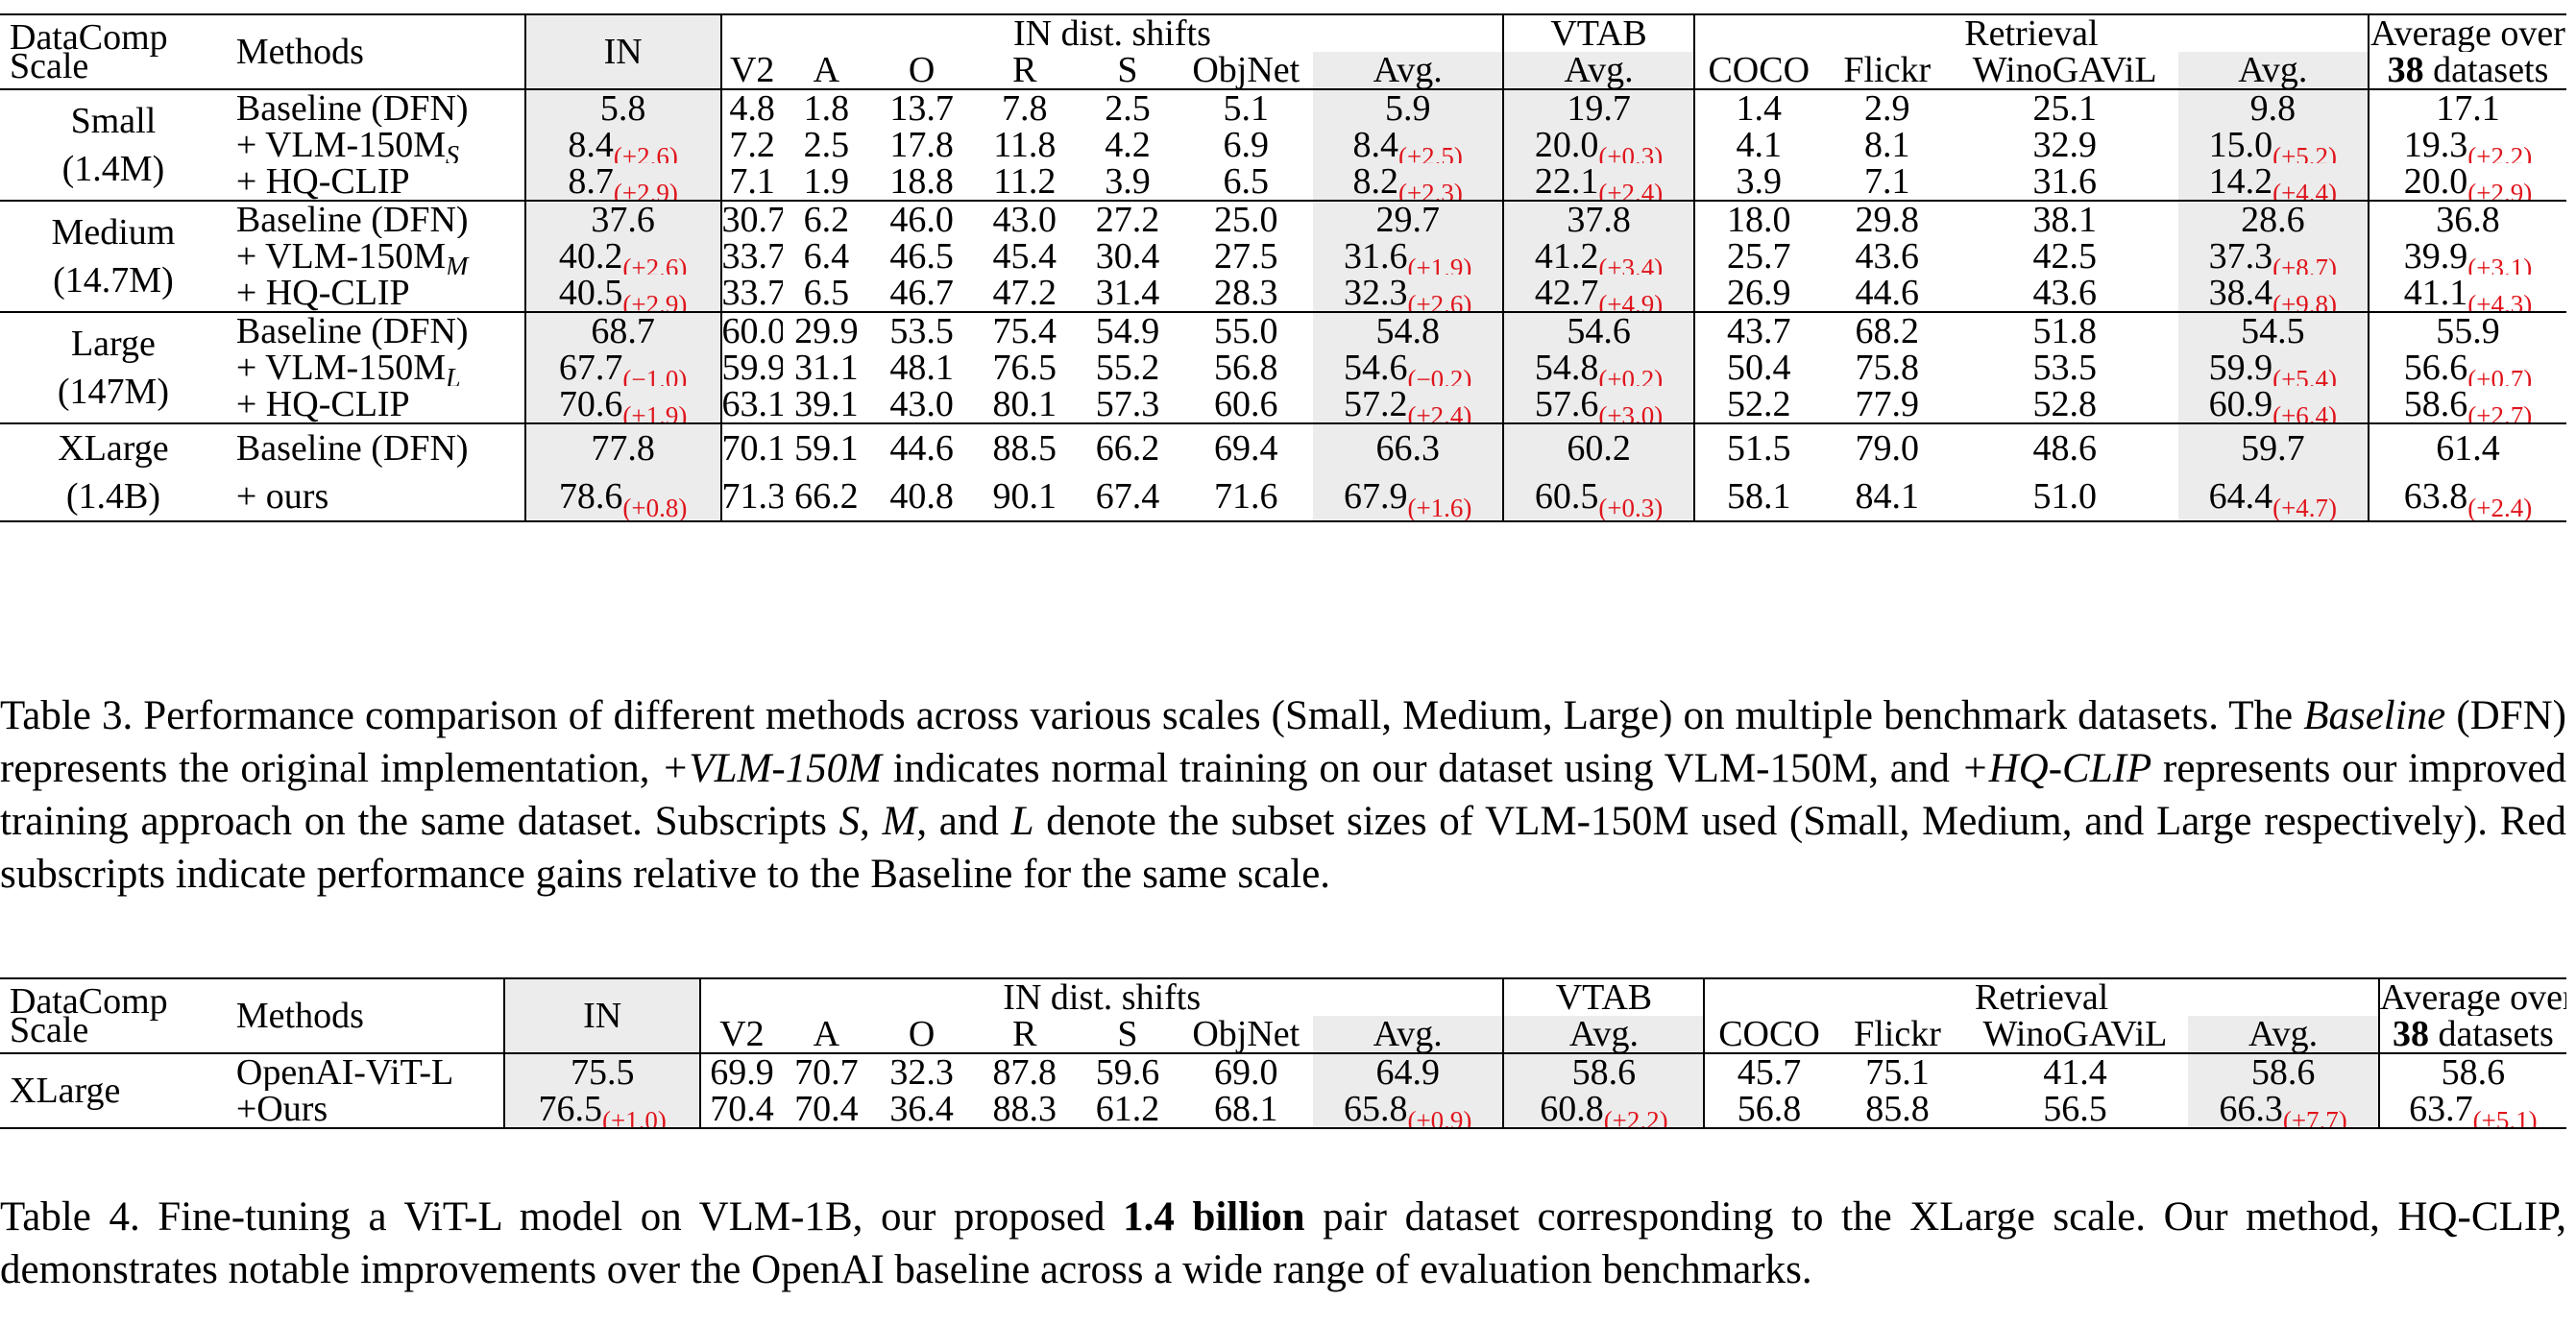 The width and height of the screenshot is (2576, 1325). What do you see at coordinates (1897, 1072) in the screenshot?
I see `cell-value: 75.1` at bounding box center [1897, 1072].